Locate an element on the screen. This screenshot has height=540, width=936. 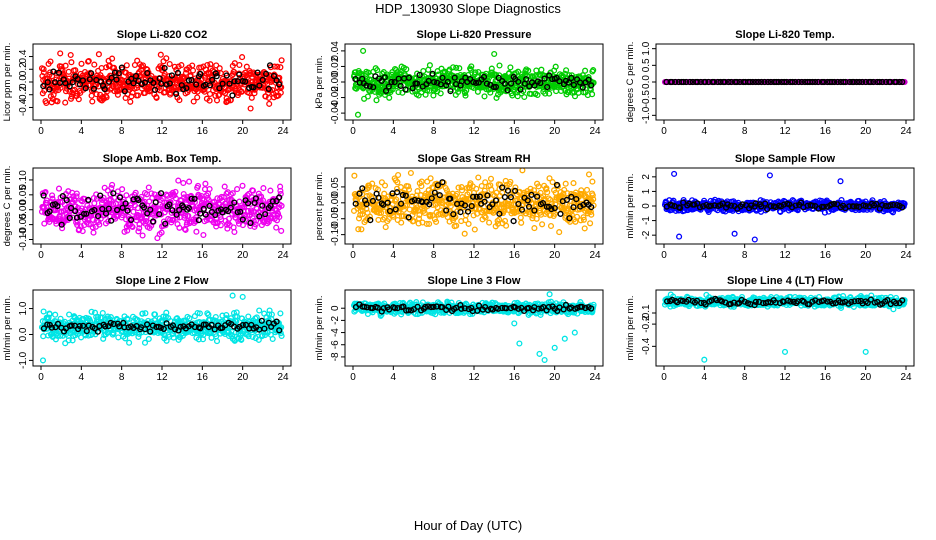
y-tick-label: 0.05 is located at coordinates (23, 195).